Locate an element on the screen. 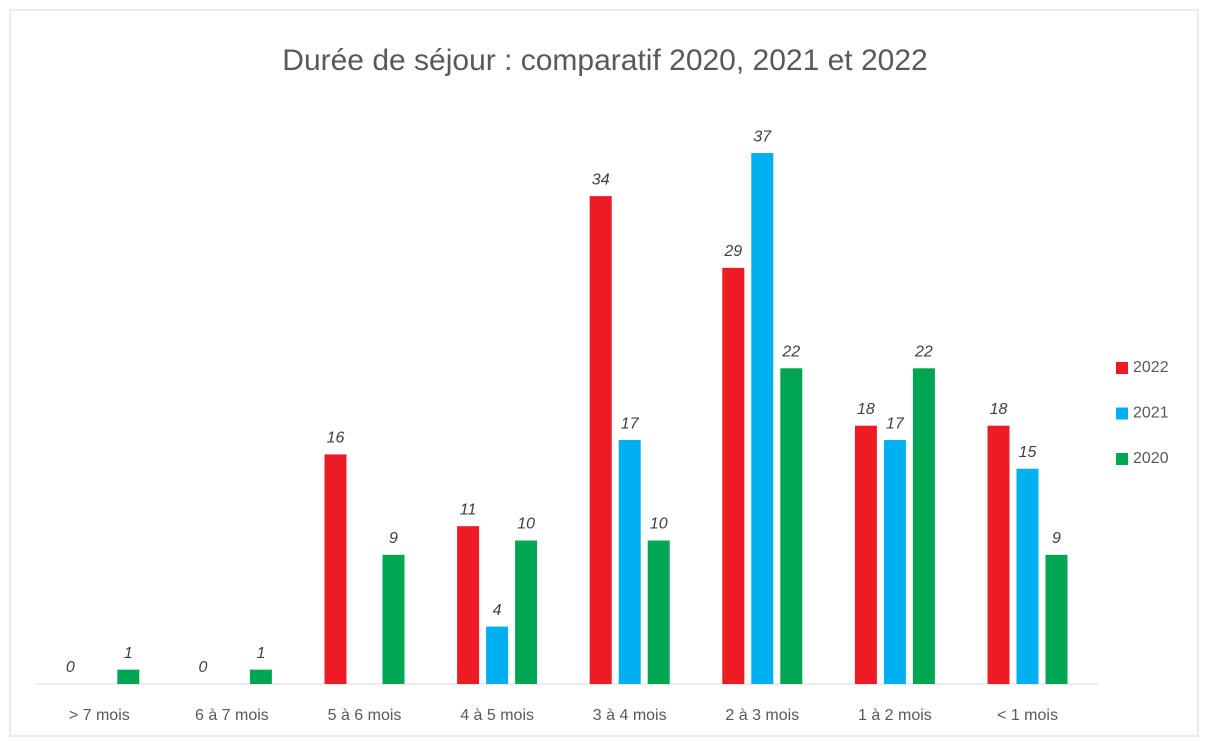 Image resolution: width=1208 pixels, height=742 pixels. data-label: 29 is located at coordinates (732, 251).